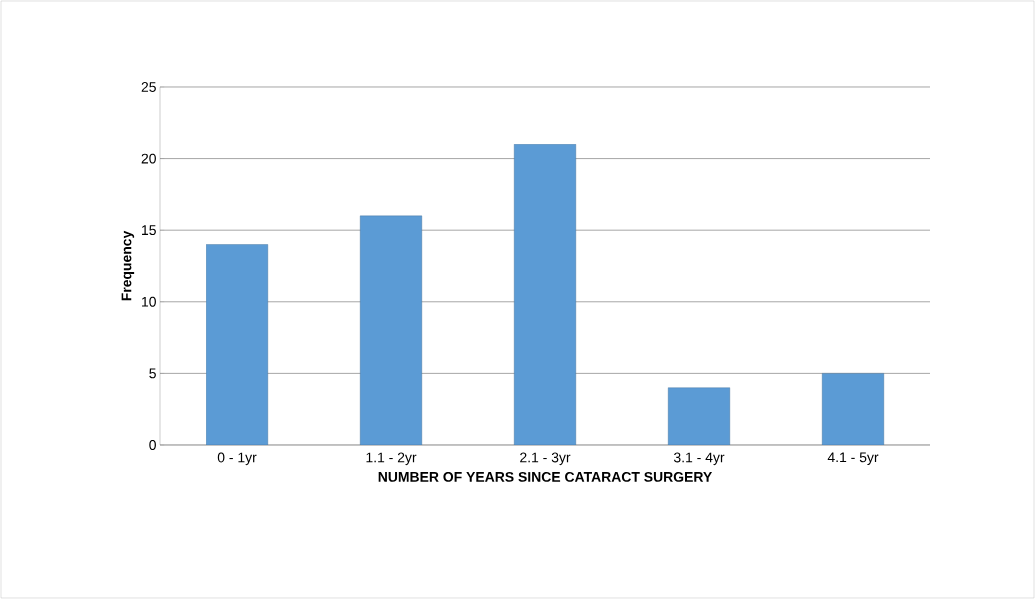  I want to click on x-tick-label: 3.1 - 4yr, so click(699, 459).